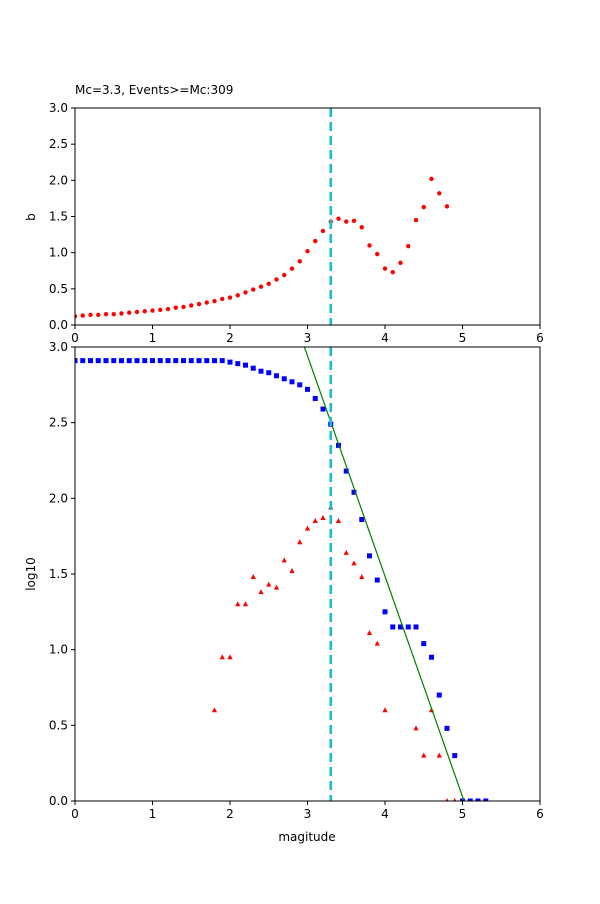 This screenshot has height=904, width=600. What do you see at coordinates (306, 837) in the screenshot?
I see `bottom-plot-x-label: magitude` at bounding box center [306, 837].